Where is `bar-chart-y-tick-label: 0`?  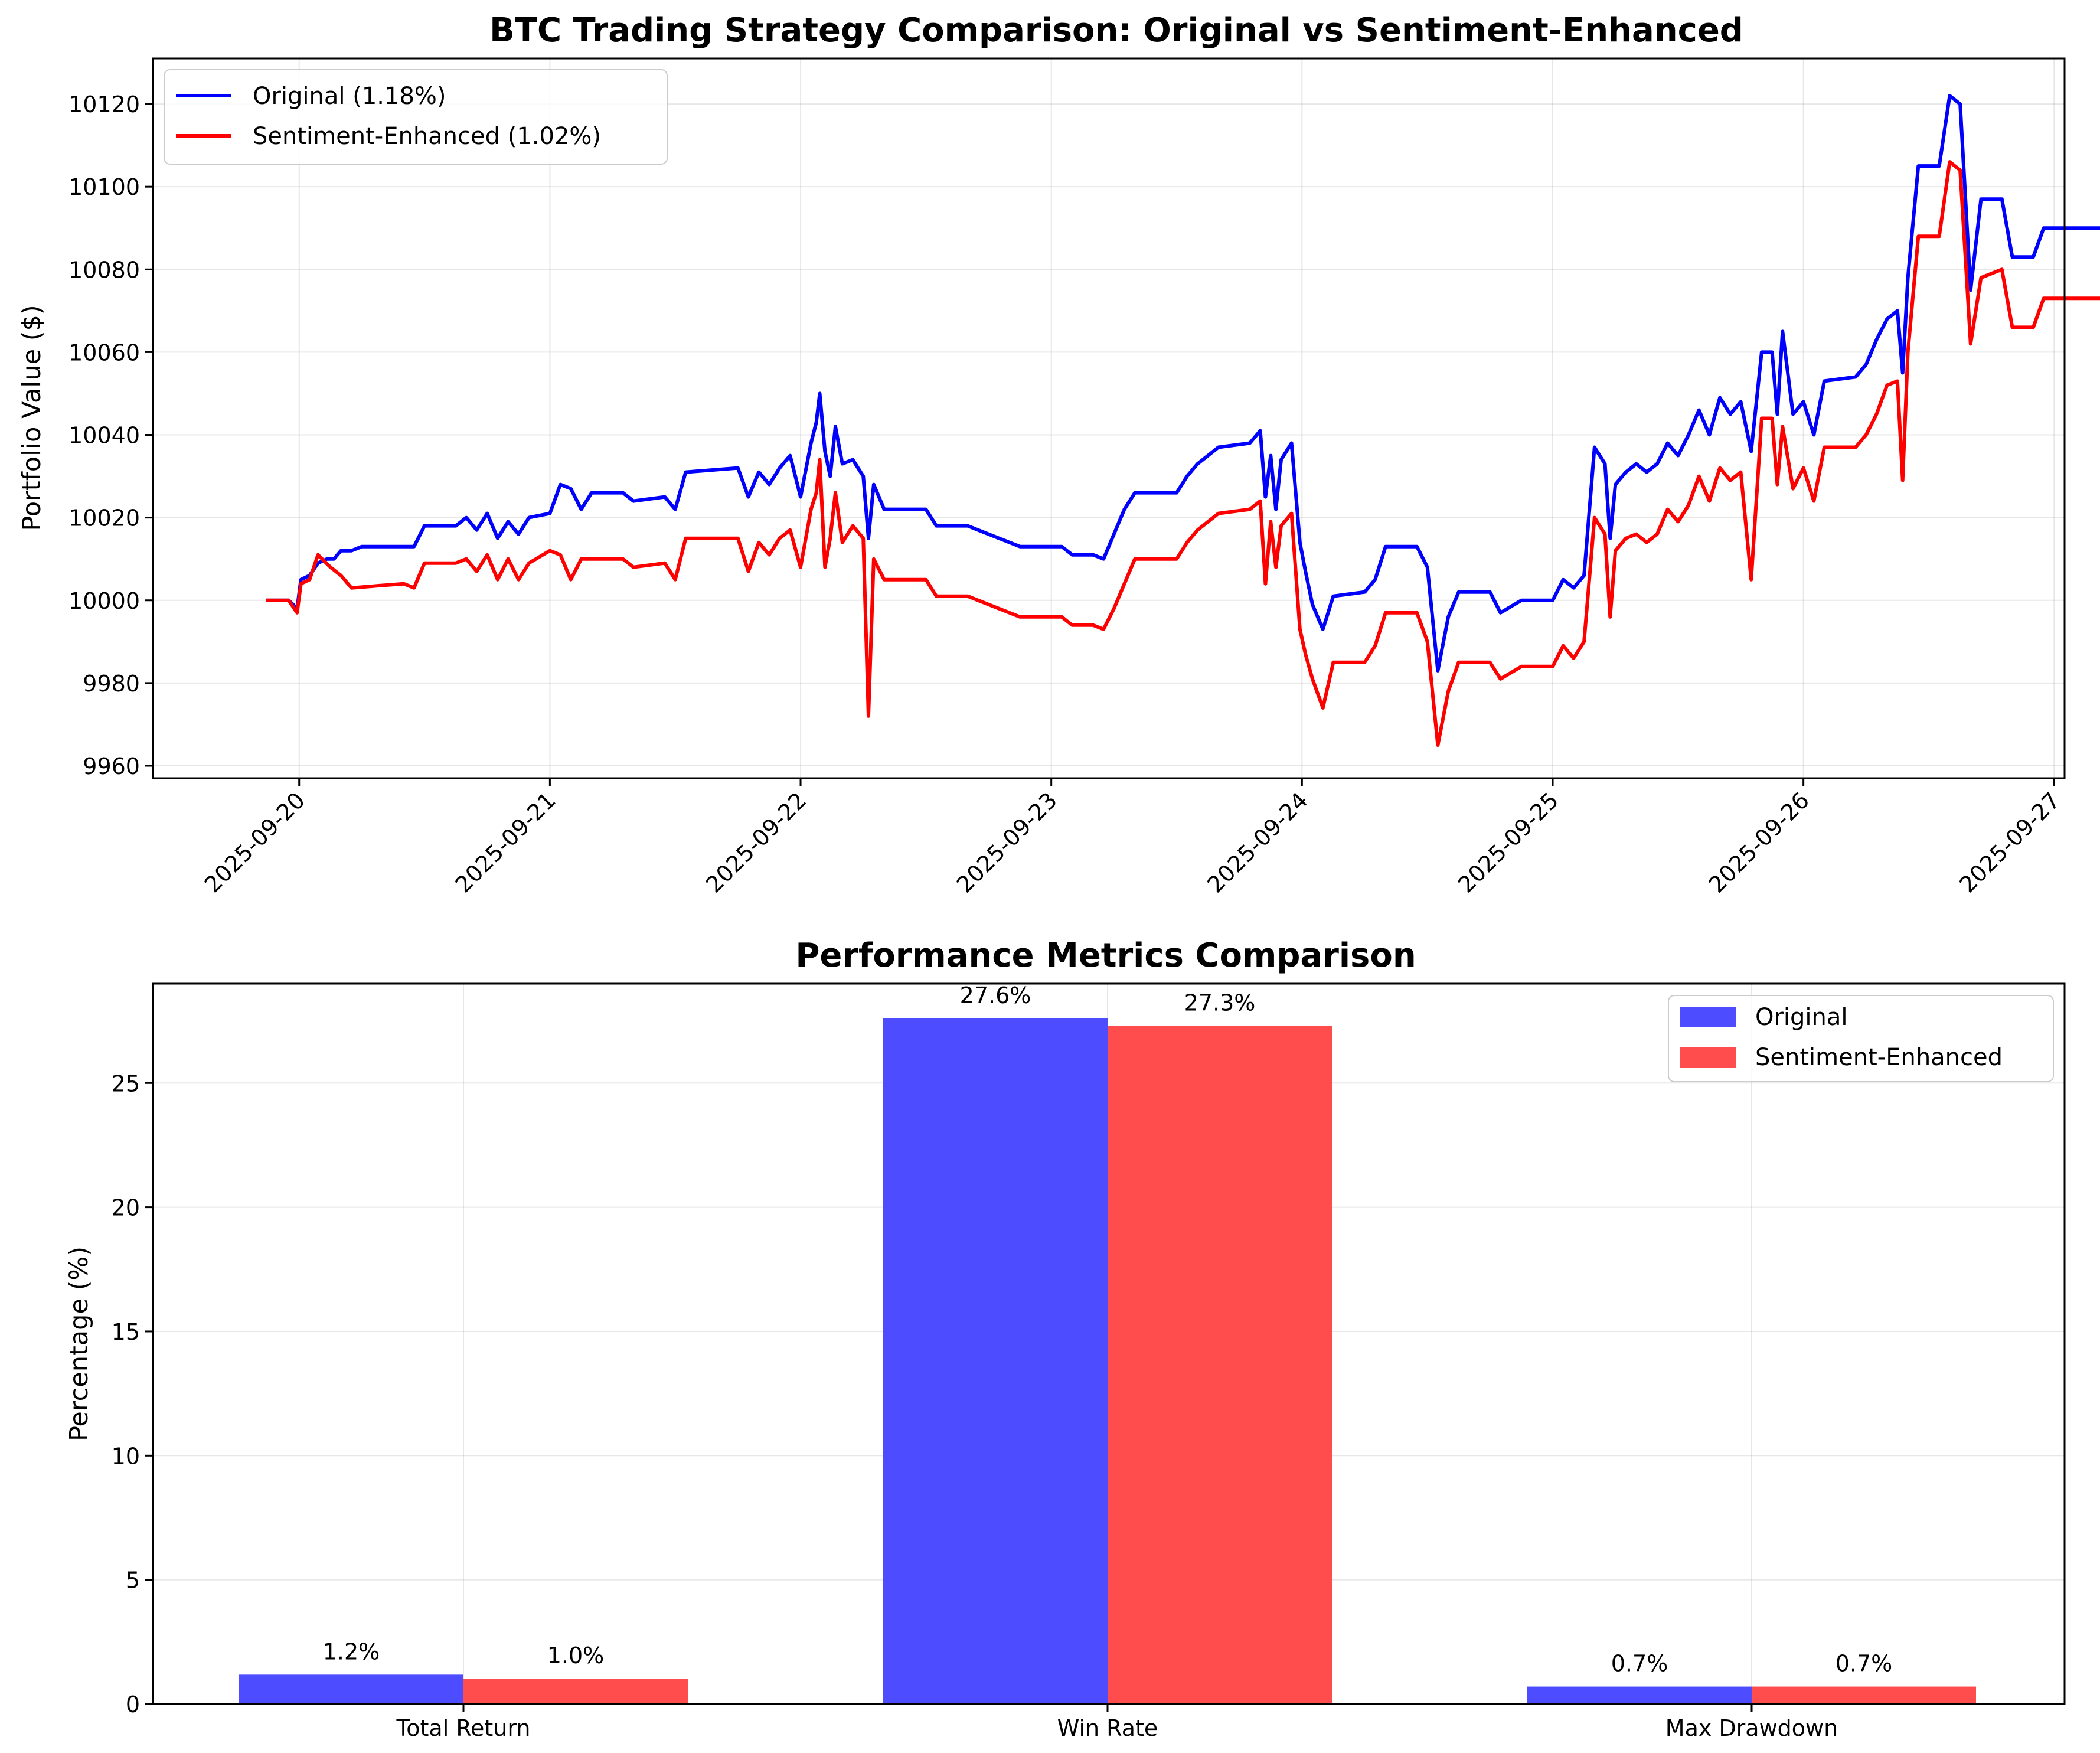
bar-chart-y-tick-label: 0 is located at coordinates (133, 1705).